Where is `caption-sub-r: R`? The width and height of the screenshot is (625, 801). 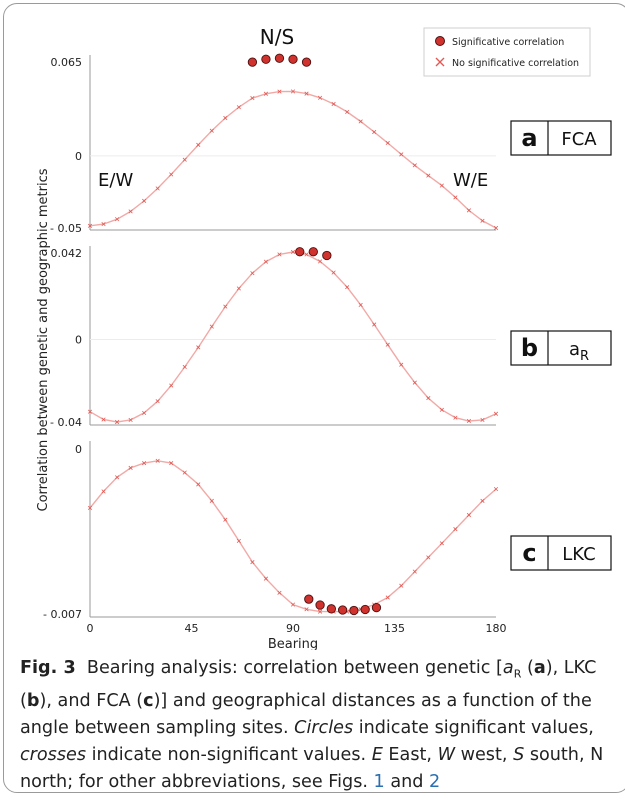
caption-sub-r: R is located at coordinates (517, 674).